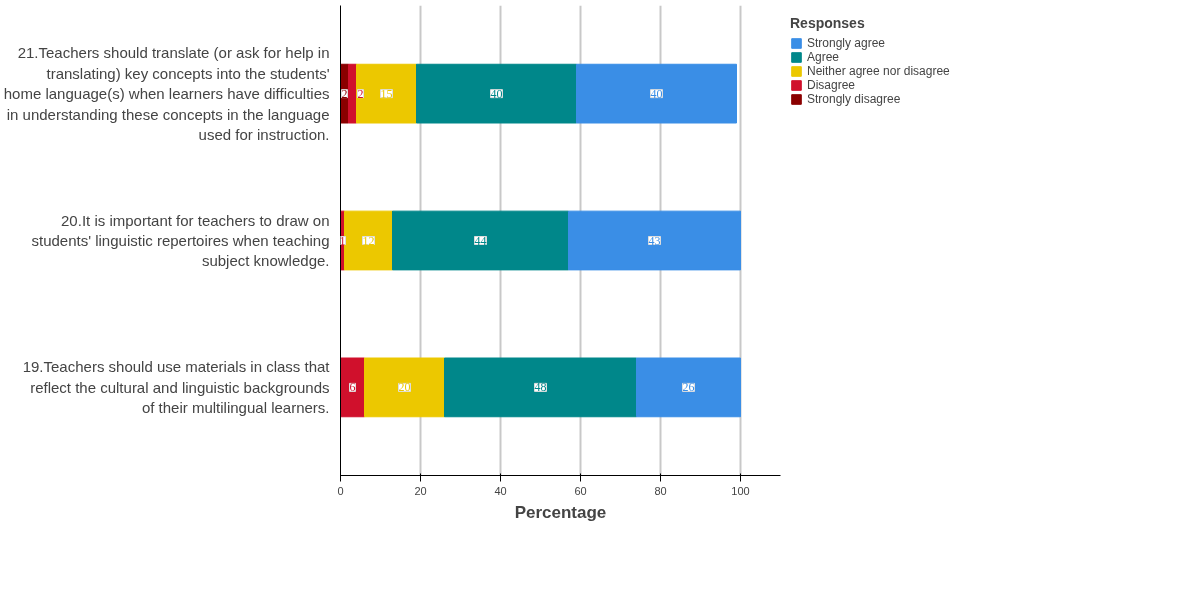 This screenshot has width=1189, height=598. What do you see at coordinates (831, 85) in the screenshot?
I see `legend-label: Disagree` at bounding box center [831, 85].